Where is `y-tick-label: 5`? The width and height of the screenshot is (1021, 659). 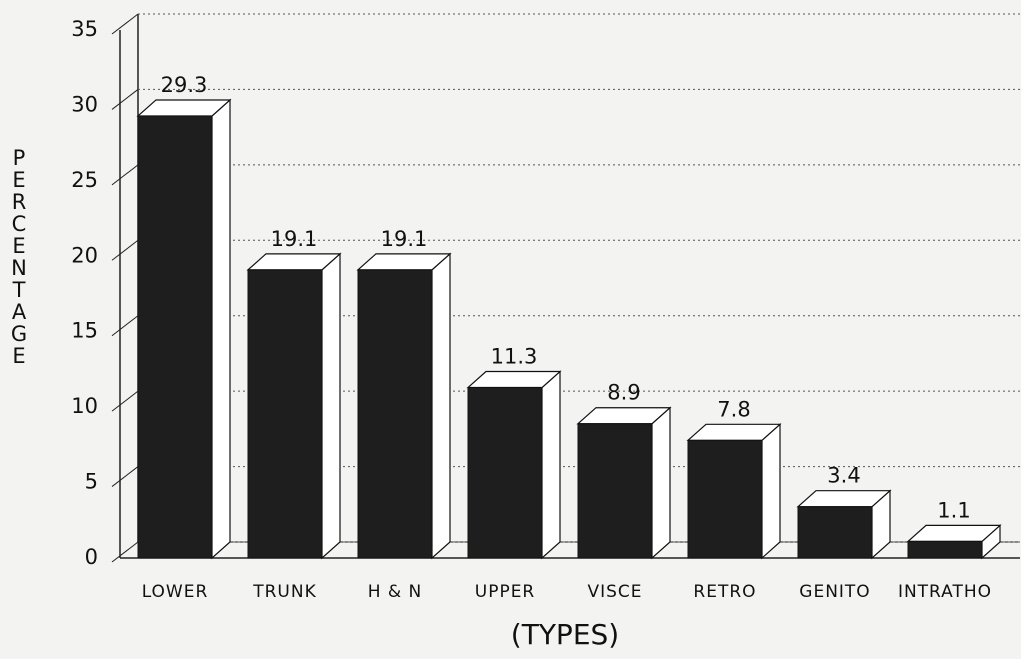
y-tick-label: 5 is located at coordinates (91, 482).